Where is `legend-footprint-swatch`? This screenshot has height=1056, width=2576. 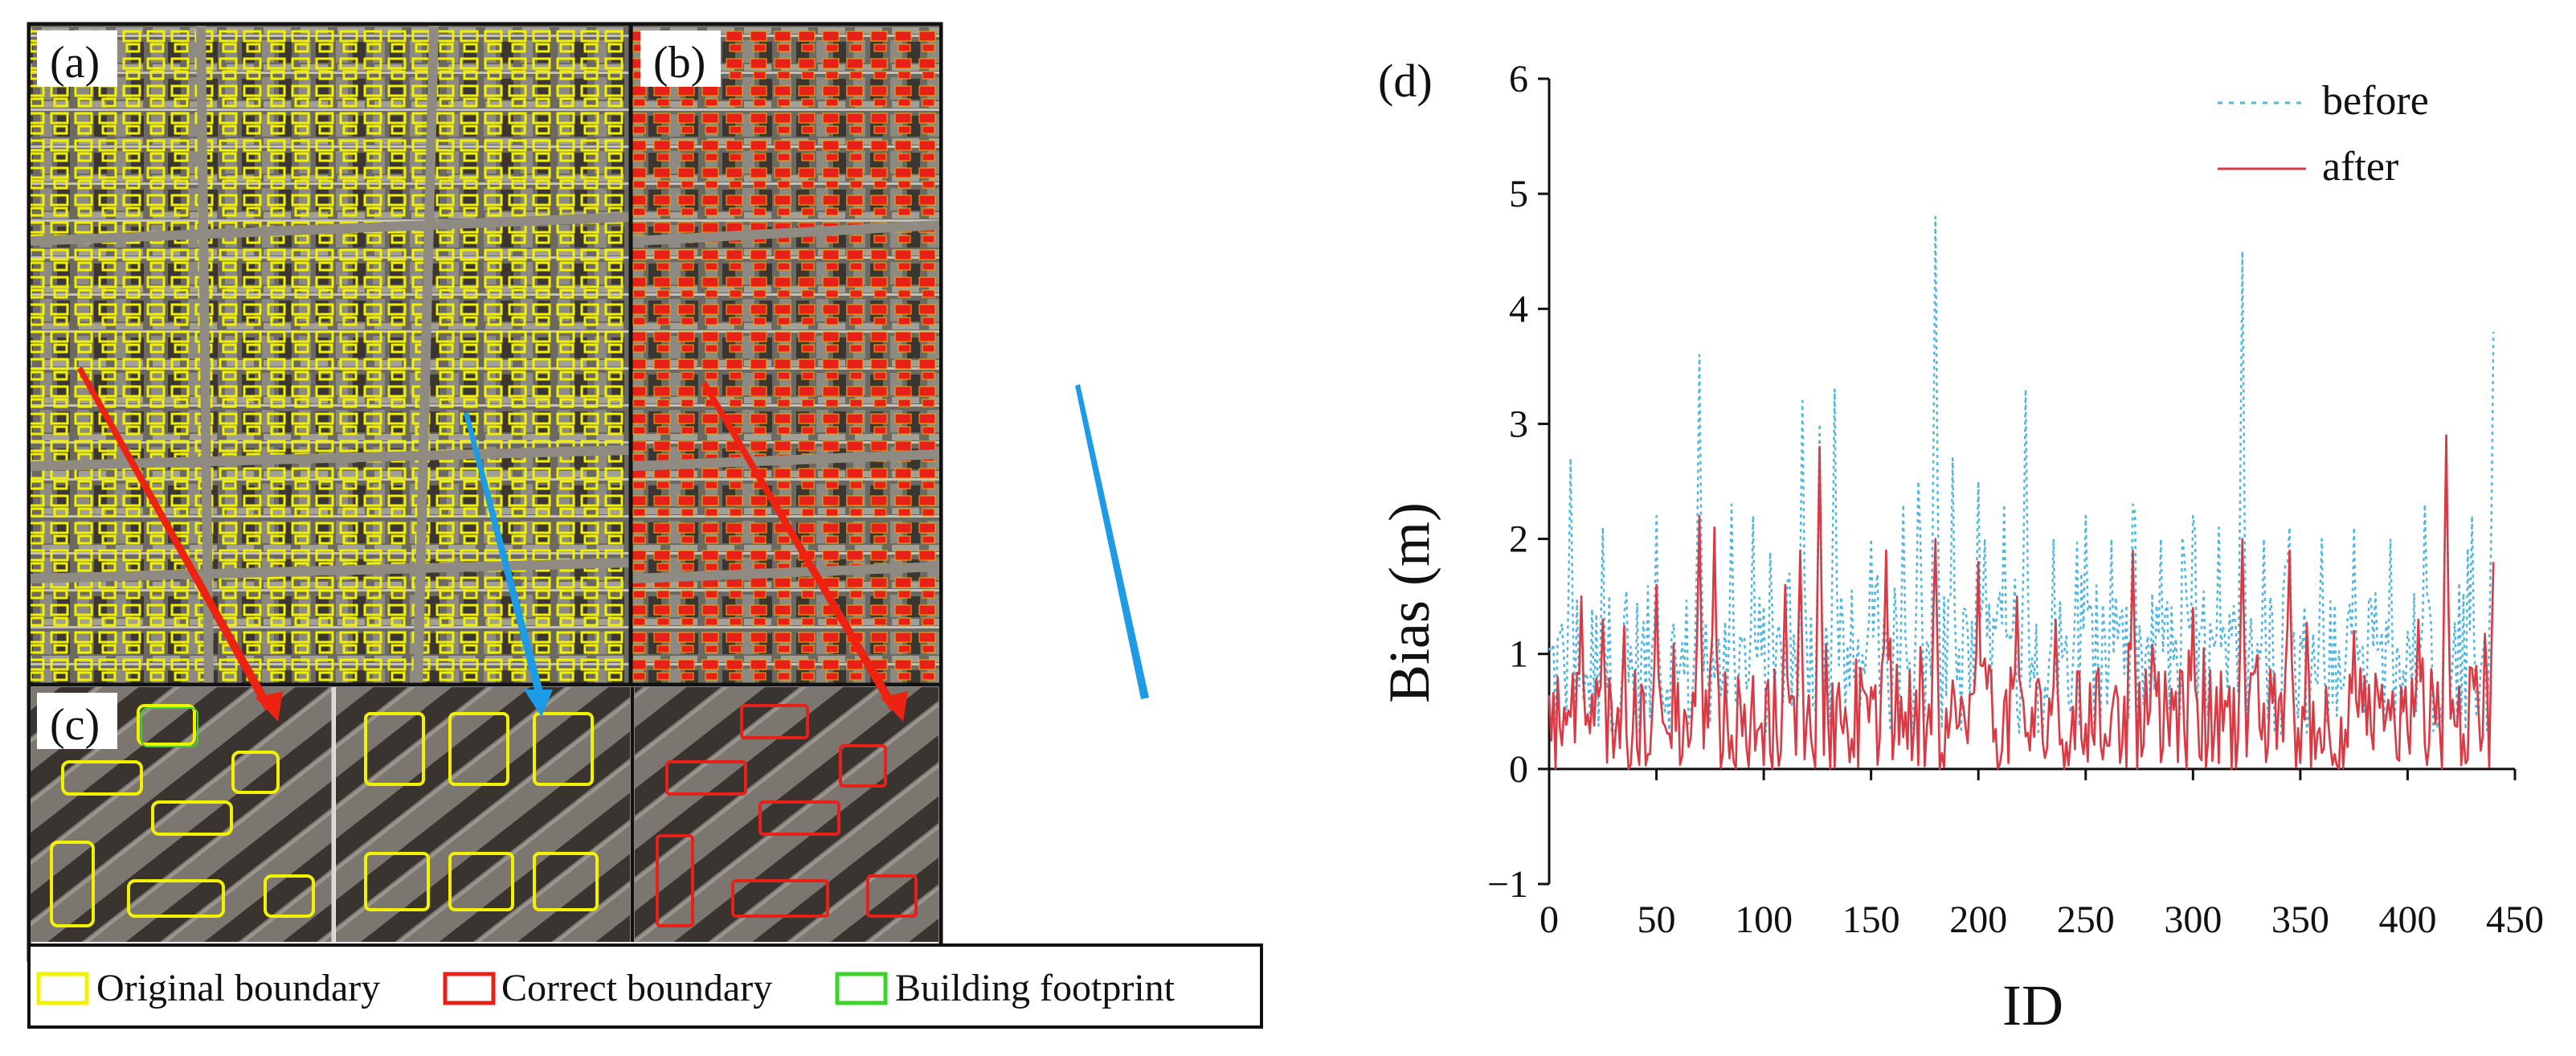
legend-footprint-swatch is located at coordinates (861, 988).